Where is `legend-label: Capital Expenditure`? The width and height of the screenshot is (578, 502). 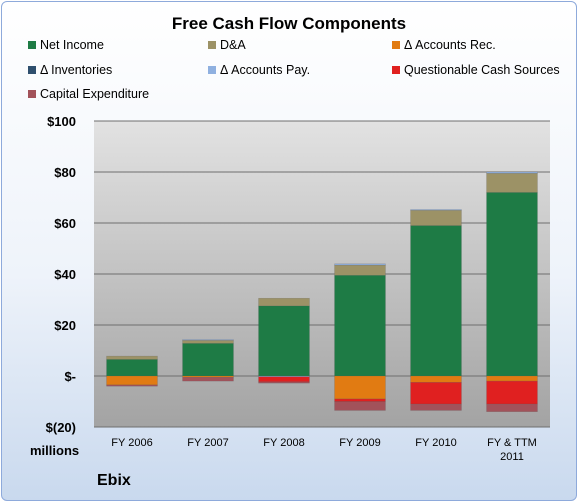 legend-label: Capital Expenditure is located at coordinates (95, 94).